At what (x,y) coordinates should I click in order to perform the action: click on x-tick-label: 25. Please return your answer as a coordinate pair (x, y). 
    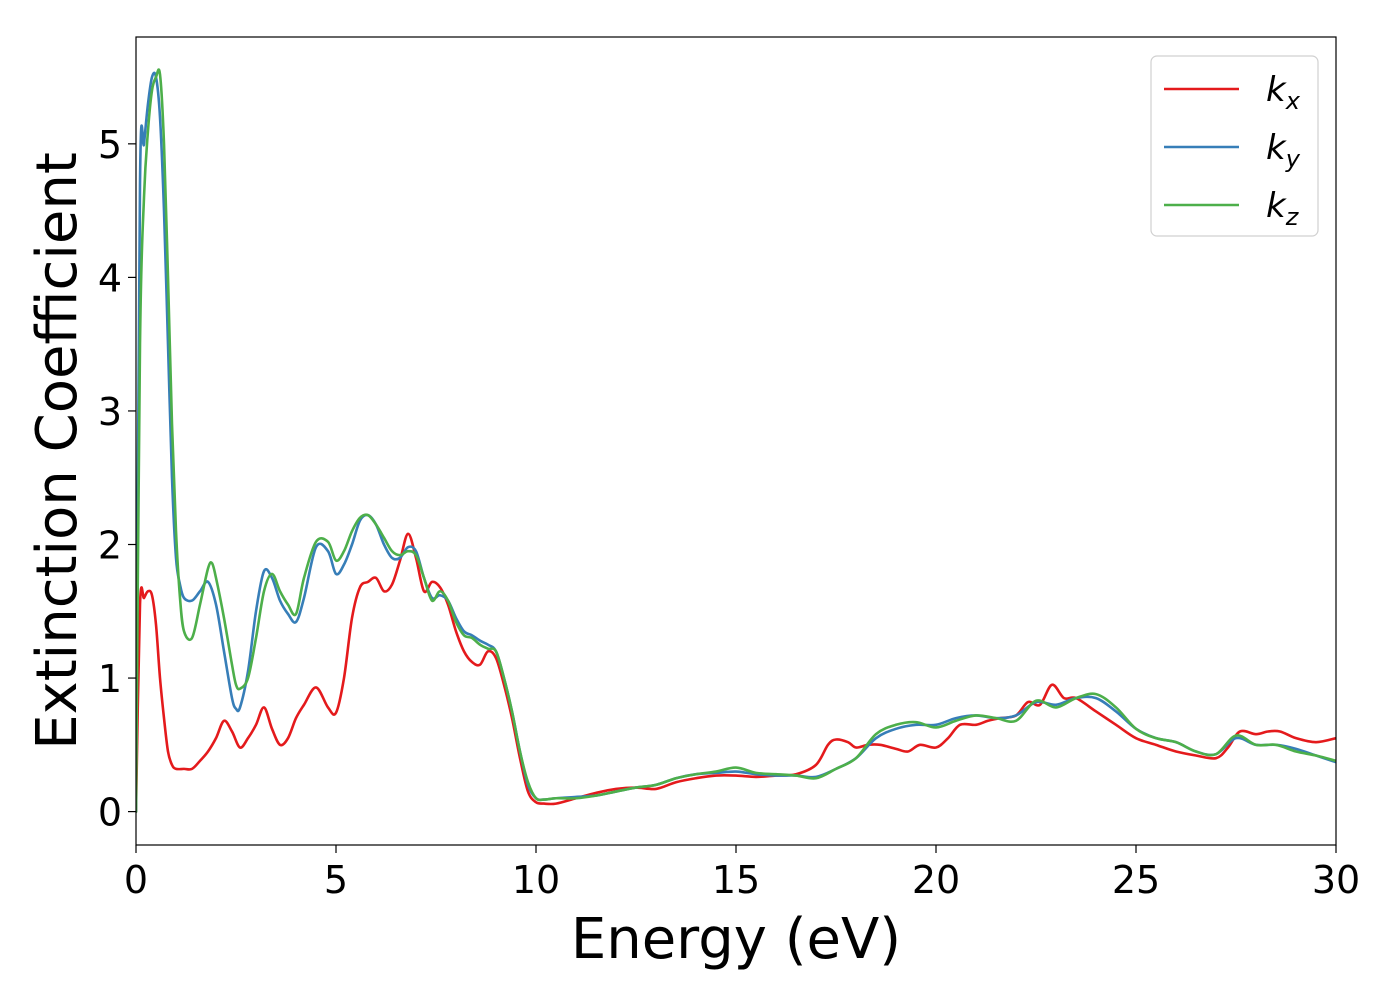
    Looking at the image, I should click on (1136, 880).